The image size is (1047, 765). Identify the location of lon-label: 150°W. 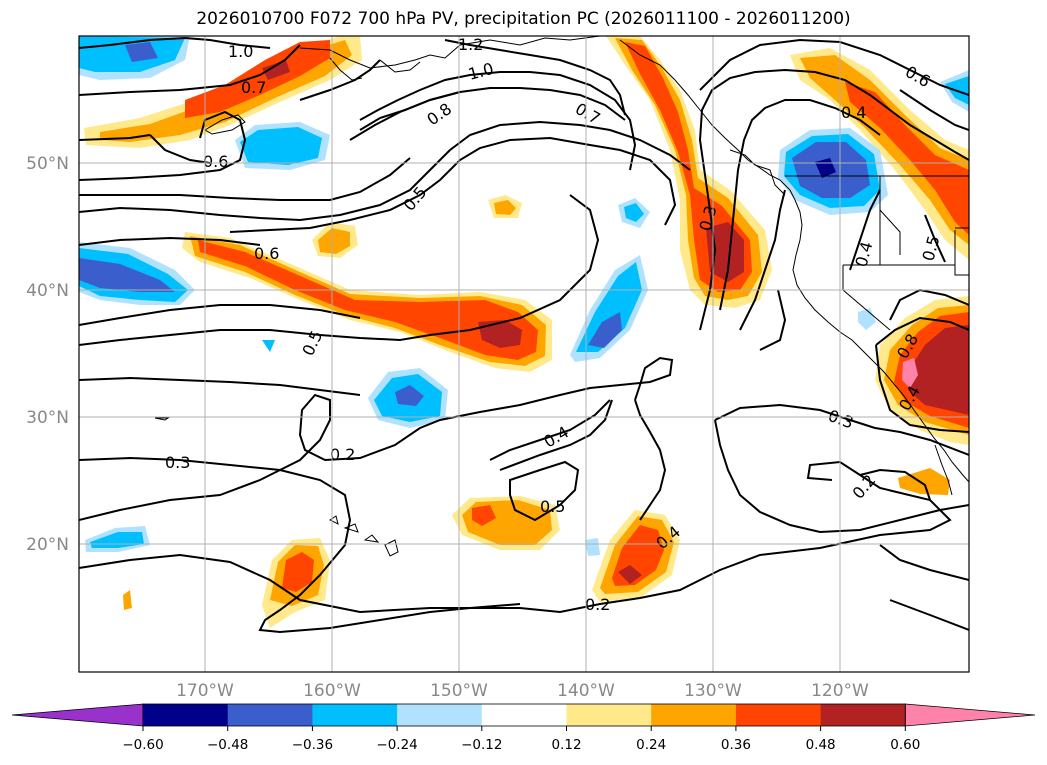
(459, 691).